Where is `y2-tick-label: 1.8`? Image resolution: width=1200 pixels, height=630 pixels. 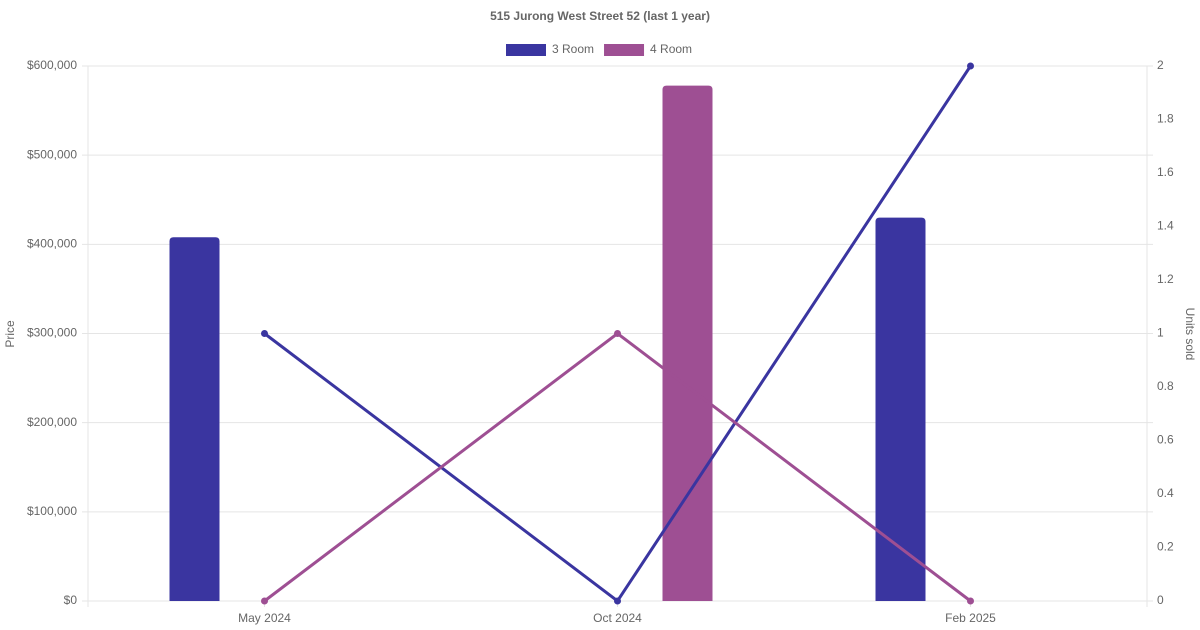 y2-tick-label: 1.8 is located at coordinates (1165, 119).